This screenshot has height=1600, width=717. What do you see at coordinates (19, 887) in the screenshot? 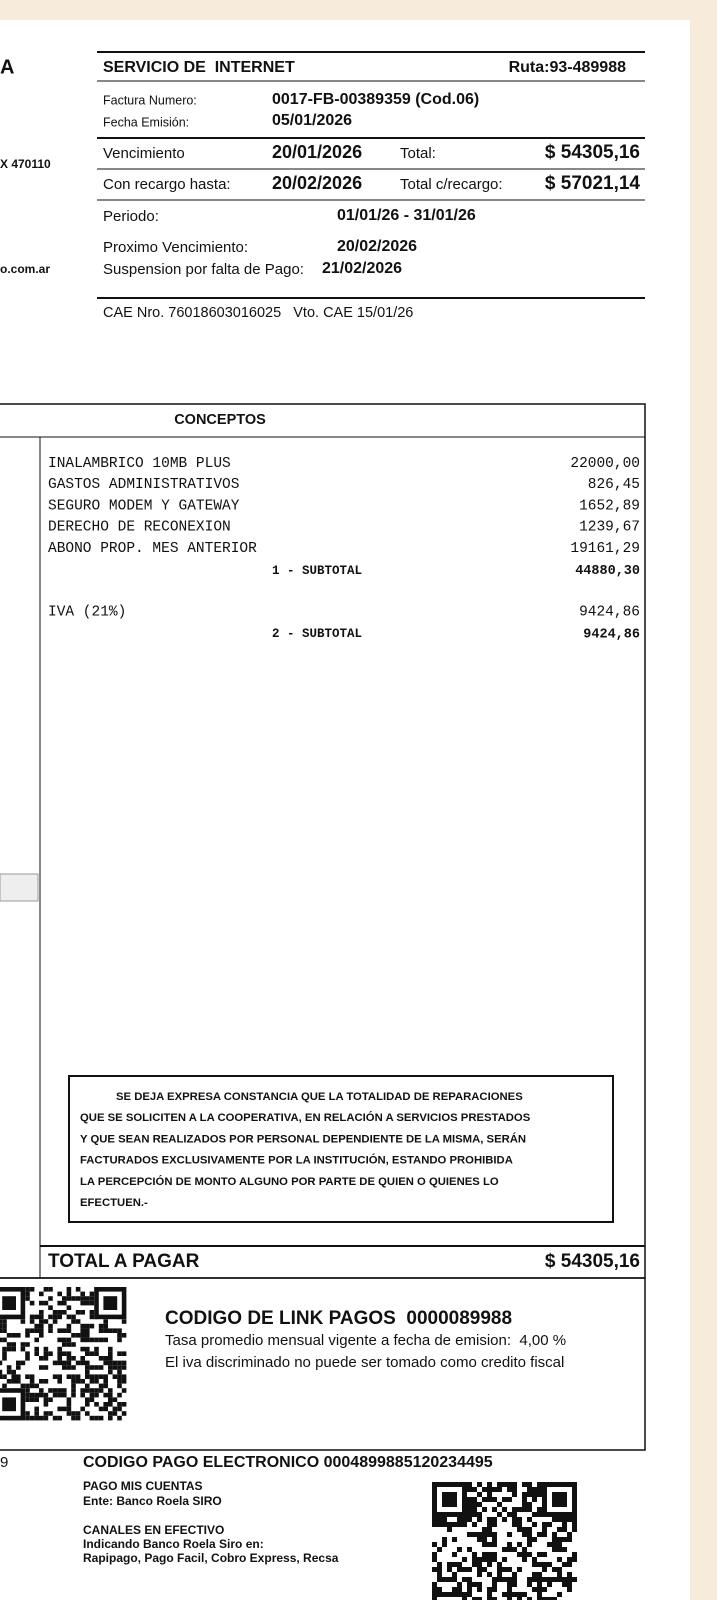
I see `tab` at bounding box center [19, 887].